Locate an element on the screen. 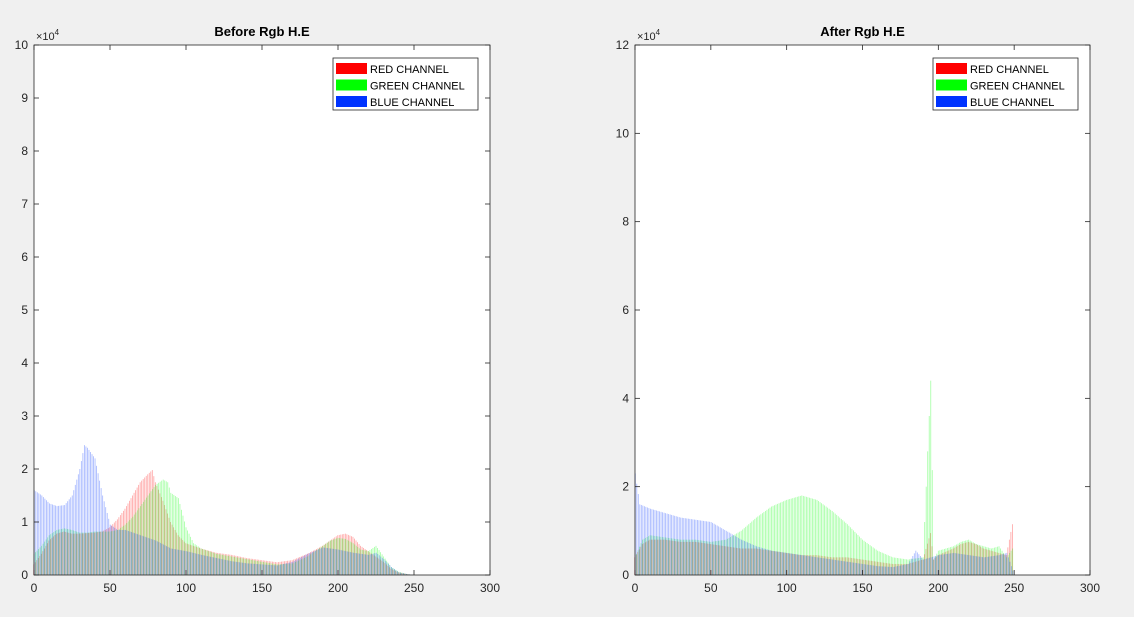  legend-entry: BLUE CHANNEL is located at coordinates (412, 103).